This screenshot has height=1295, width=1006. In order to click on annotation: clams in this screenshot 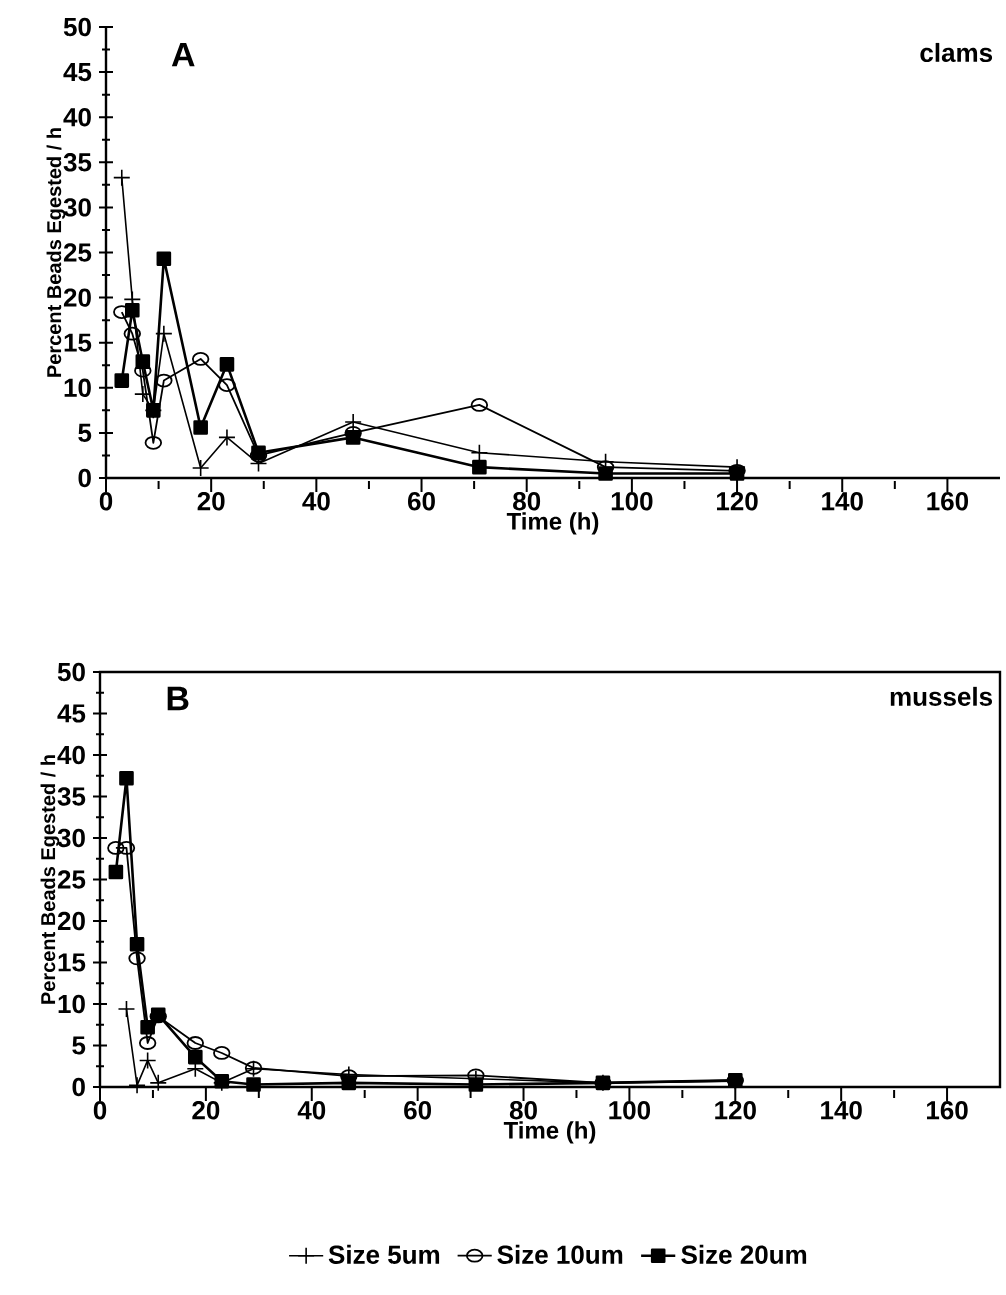, I will do `click(956, 52)`.